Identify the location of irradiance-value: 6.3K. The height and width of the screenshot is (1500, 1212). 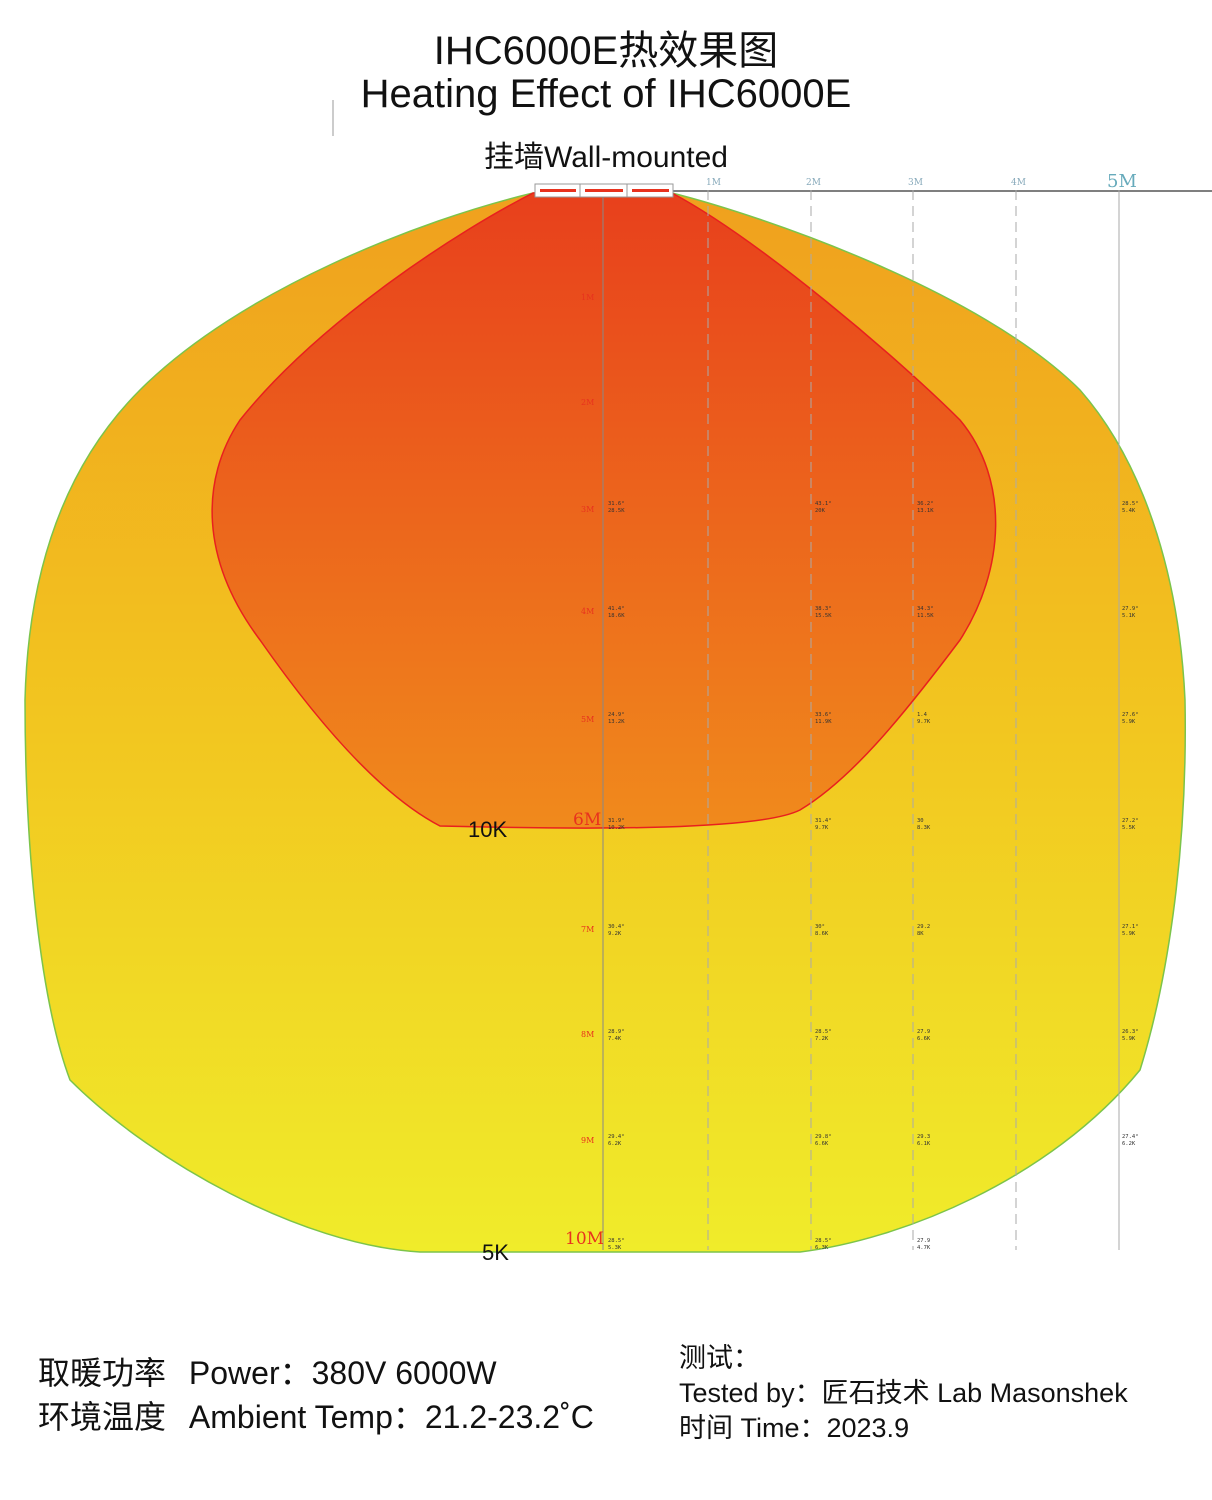
(822, 1248).